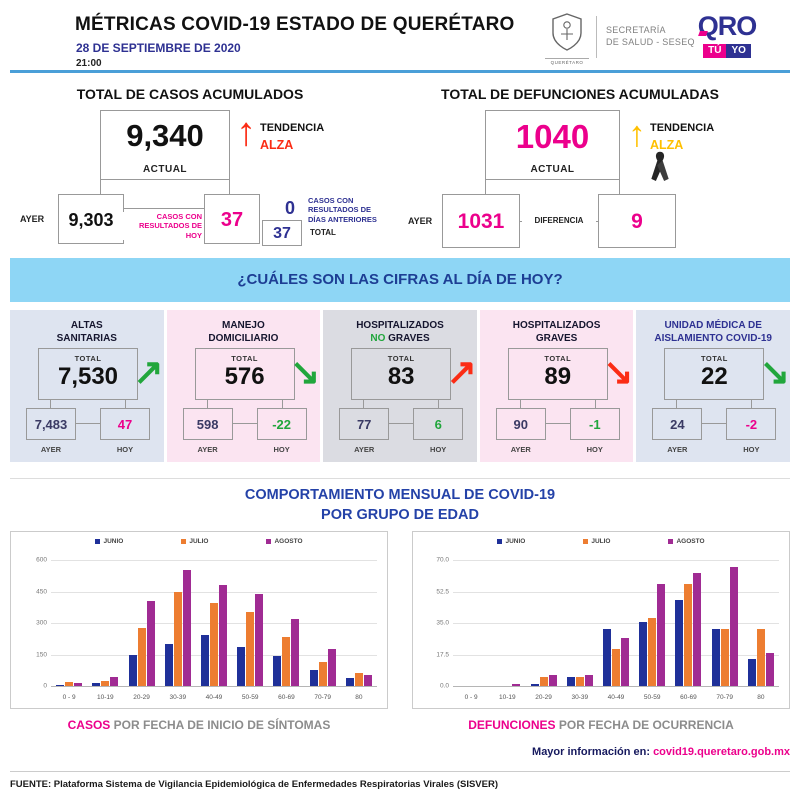 This screenshot has width=800, height=800. I want to click on x-axis-label: 60-69, so click(286, 697).